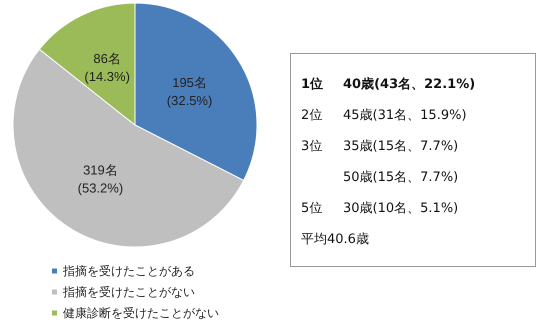 The image size is (550, 330). I want to click on legend-label: 健康診断を受けたことがない, so click(141, 313).